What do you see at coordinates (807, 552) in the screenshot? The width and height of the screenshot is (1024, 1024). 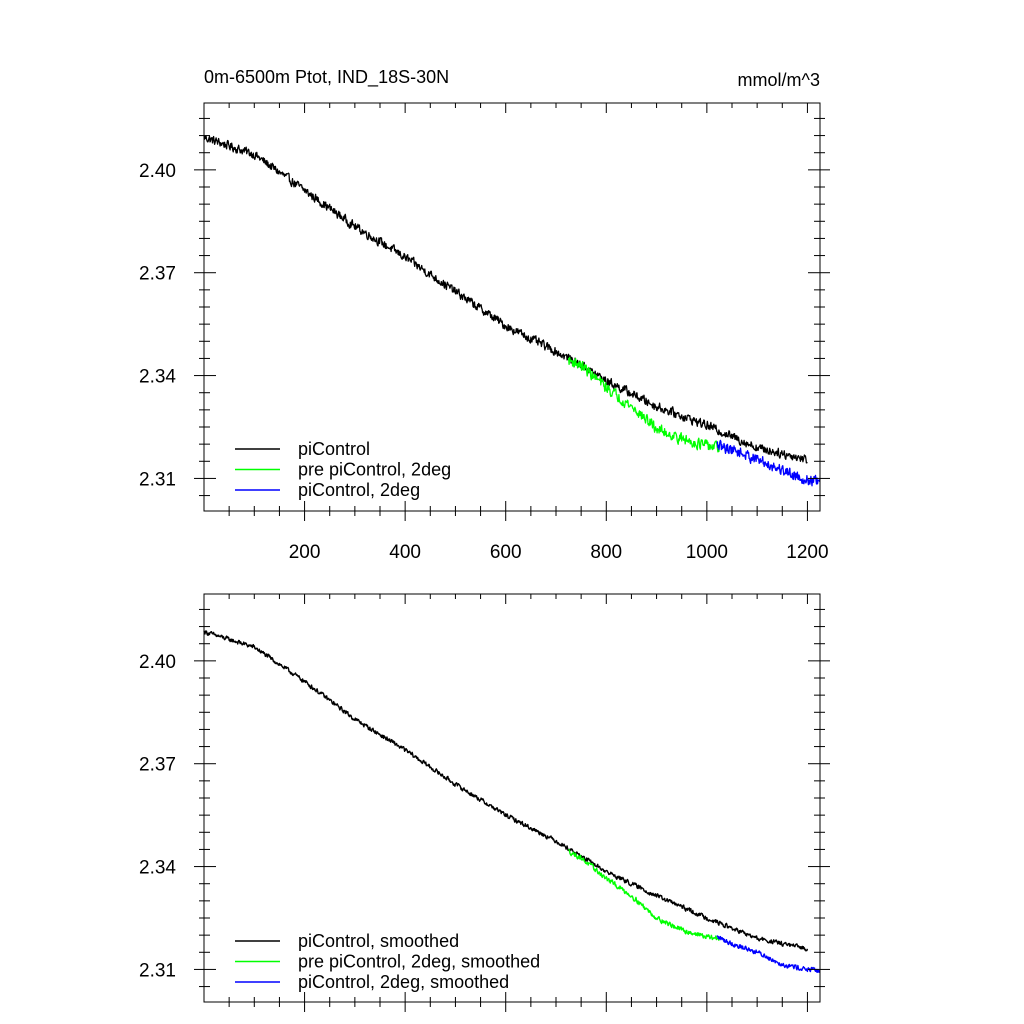 I see `x-tick-label: 1200` at bounding box center [807, 552].